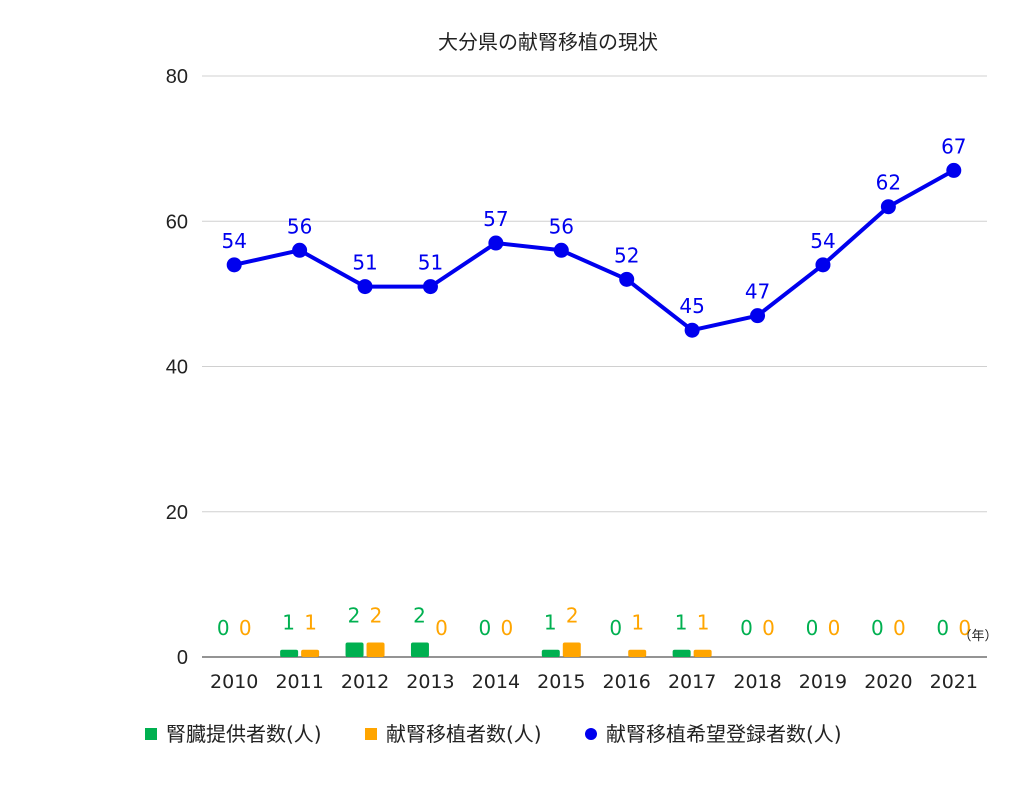 The image size is (1021, 788). I want to click on x-tick-label: 2013, so click(430, 682).